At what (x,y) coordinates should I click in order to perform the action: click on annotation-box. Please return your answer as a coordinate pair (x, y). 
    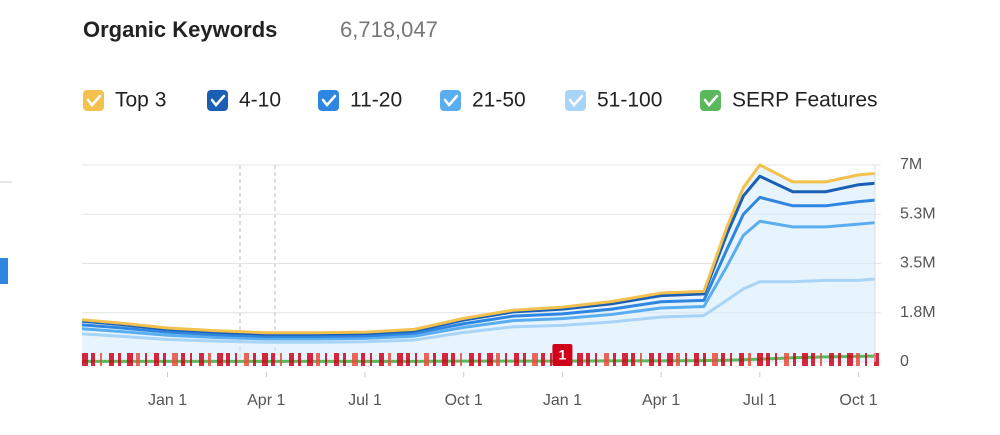
    Looking at the image, I should click on (562, 355).